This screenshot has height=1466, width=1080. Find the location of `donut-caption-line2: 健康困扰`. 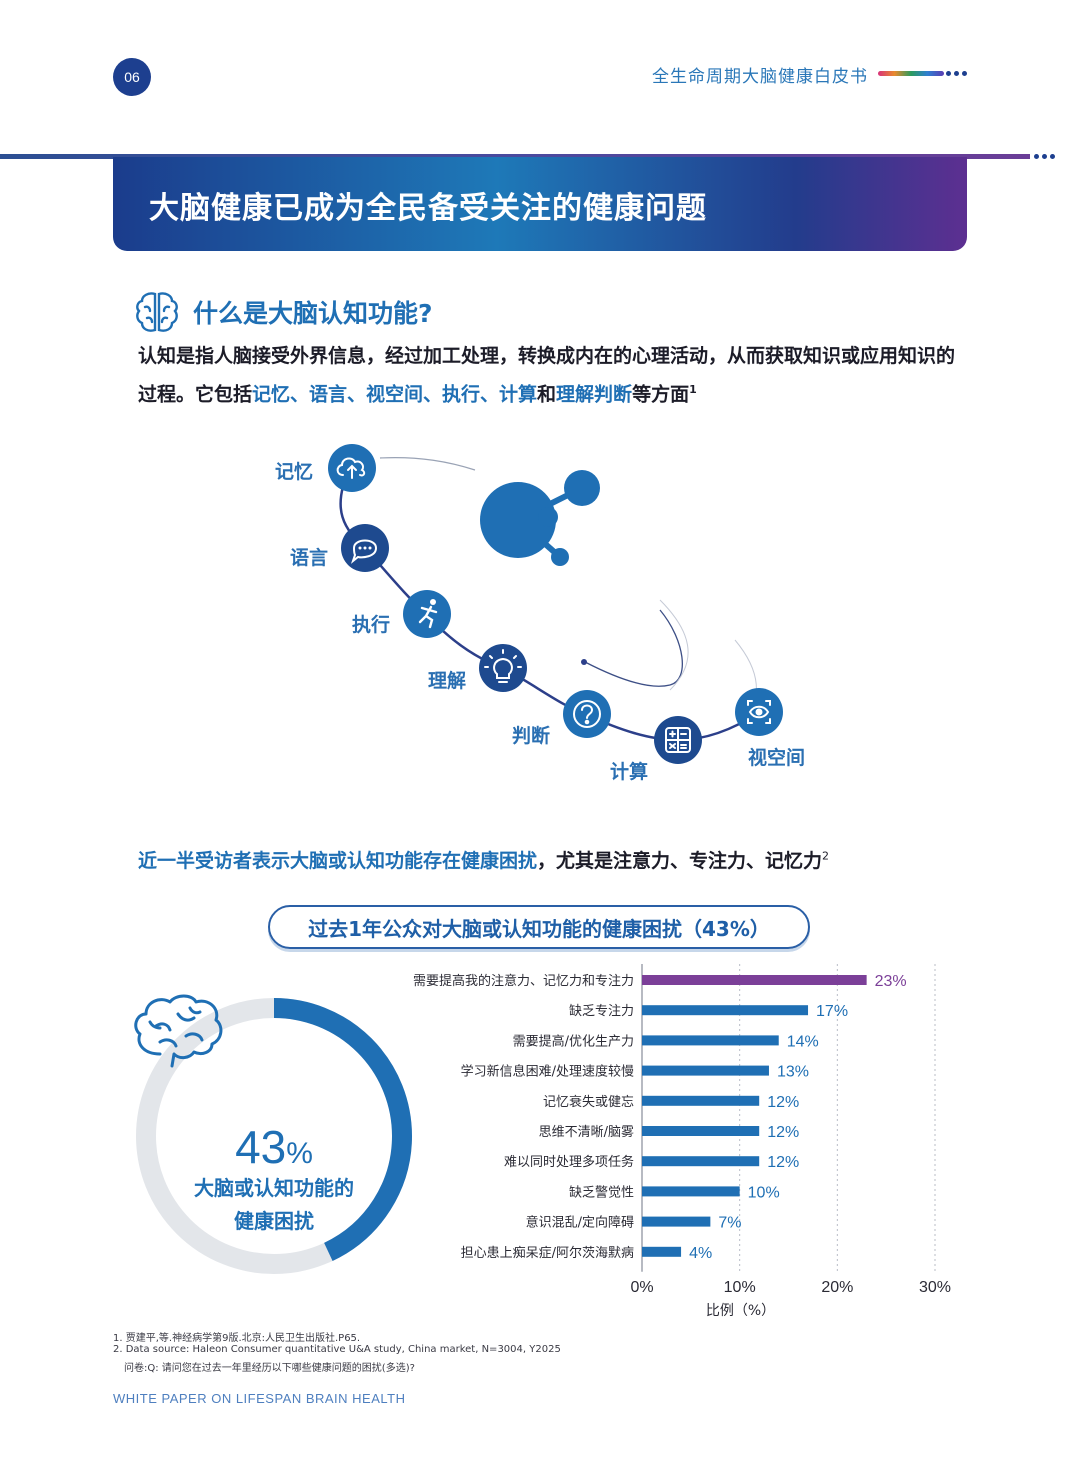

donut-caption-line2: 健康困扰 is located at coordinates (274, 1221).